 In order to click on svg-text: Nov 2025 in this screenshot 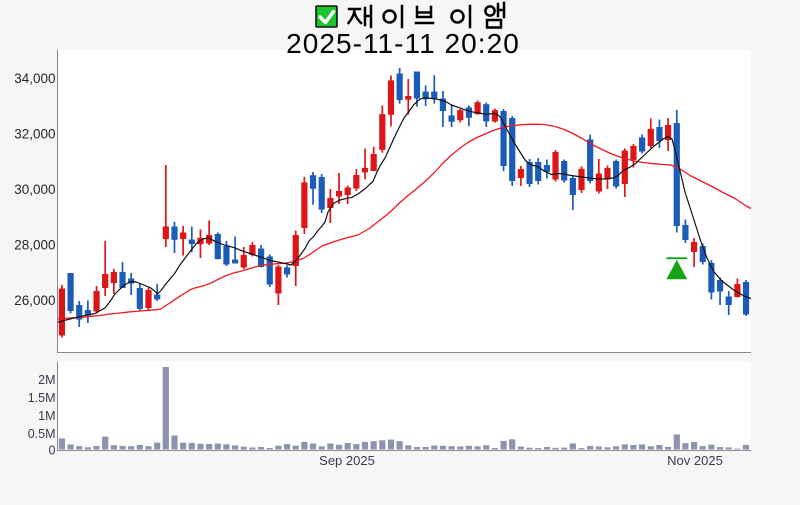, I will do `click(695, 460)`.